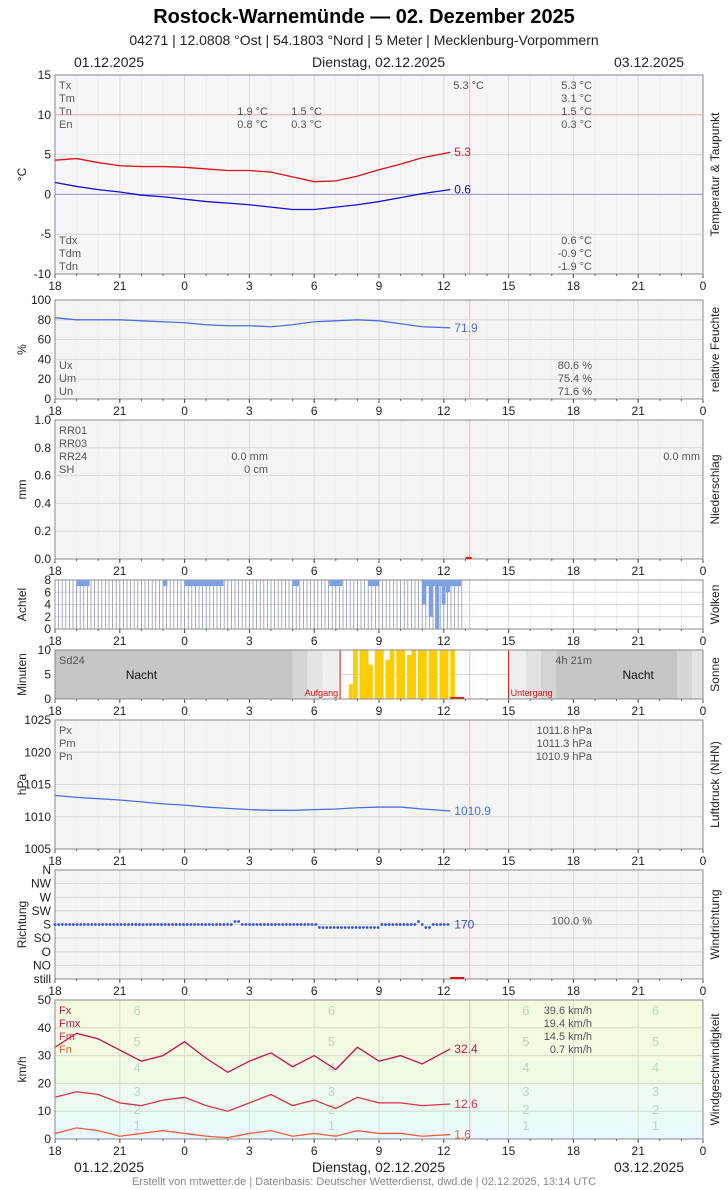 This screenshot has height=1190, width=728. Describe the element at coordinates (525, 1010) in the screenshot. I see `beaufort-label: 6` at that location.